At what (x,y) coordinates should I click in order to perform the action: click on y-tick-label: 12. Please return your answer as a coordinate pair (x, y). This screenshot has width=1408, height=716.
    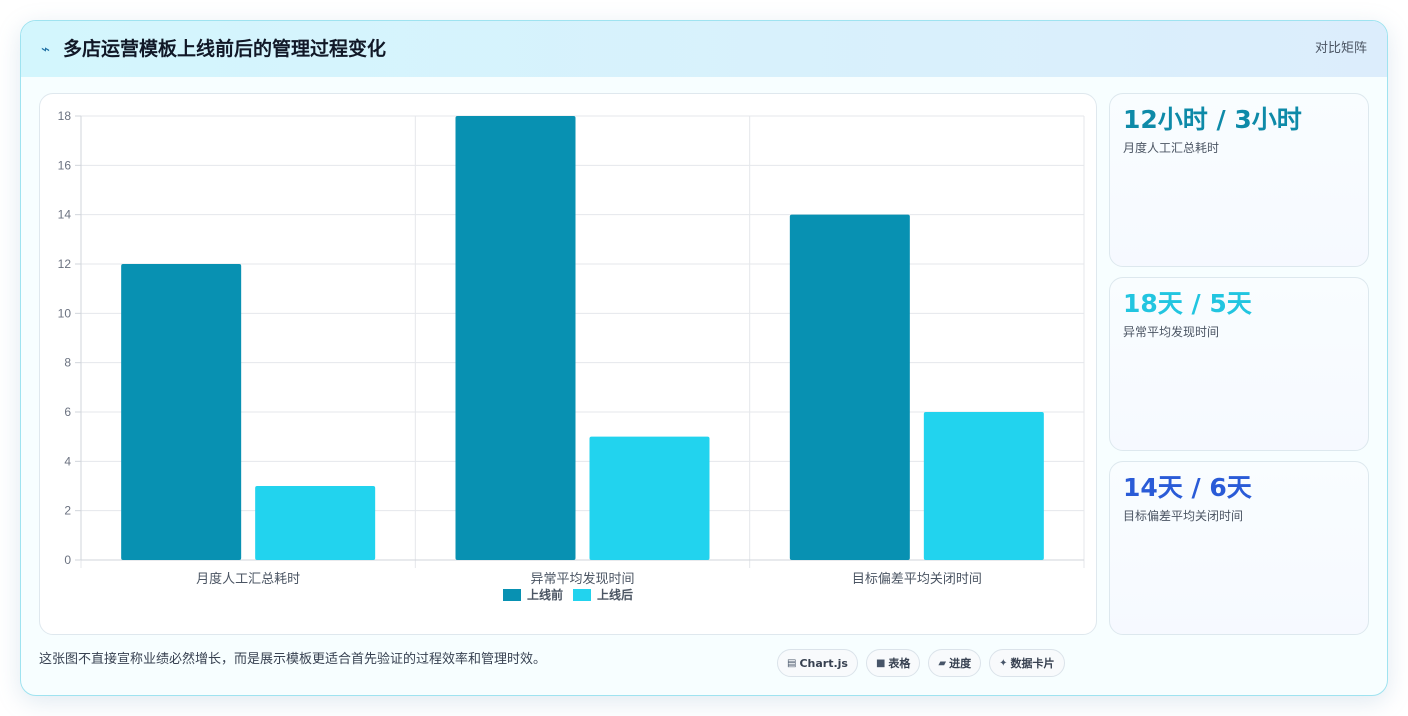
    Looking at the image, I should click on (65, 264).